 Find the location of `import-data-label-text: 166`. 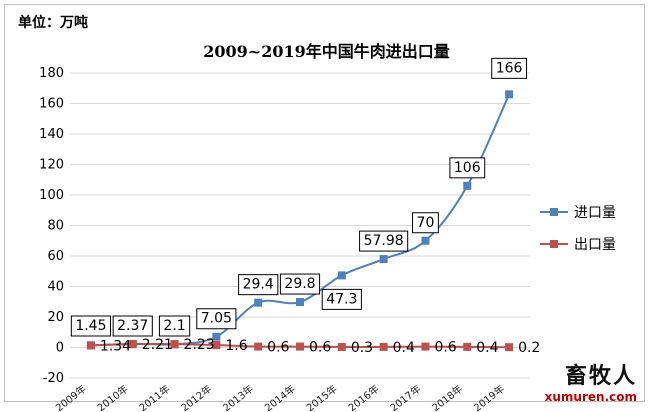

import-data-label-text: 166 is located at coordinates (509, 68).